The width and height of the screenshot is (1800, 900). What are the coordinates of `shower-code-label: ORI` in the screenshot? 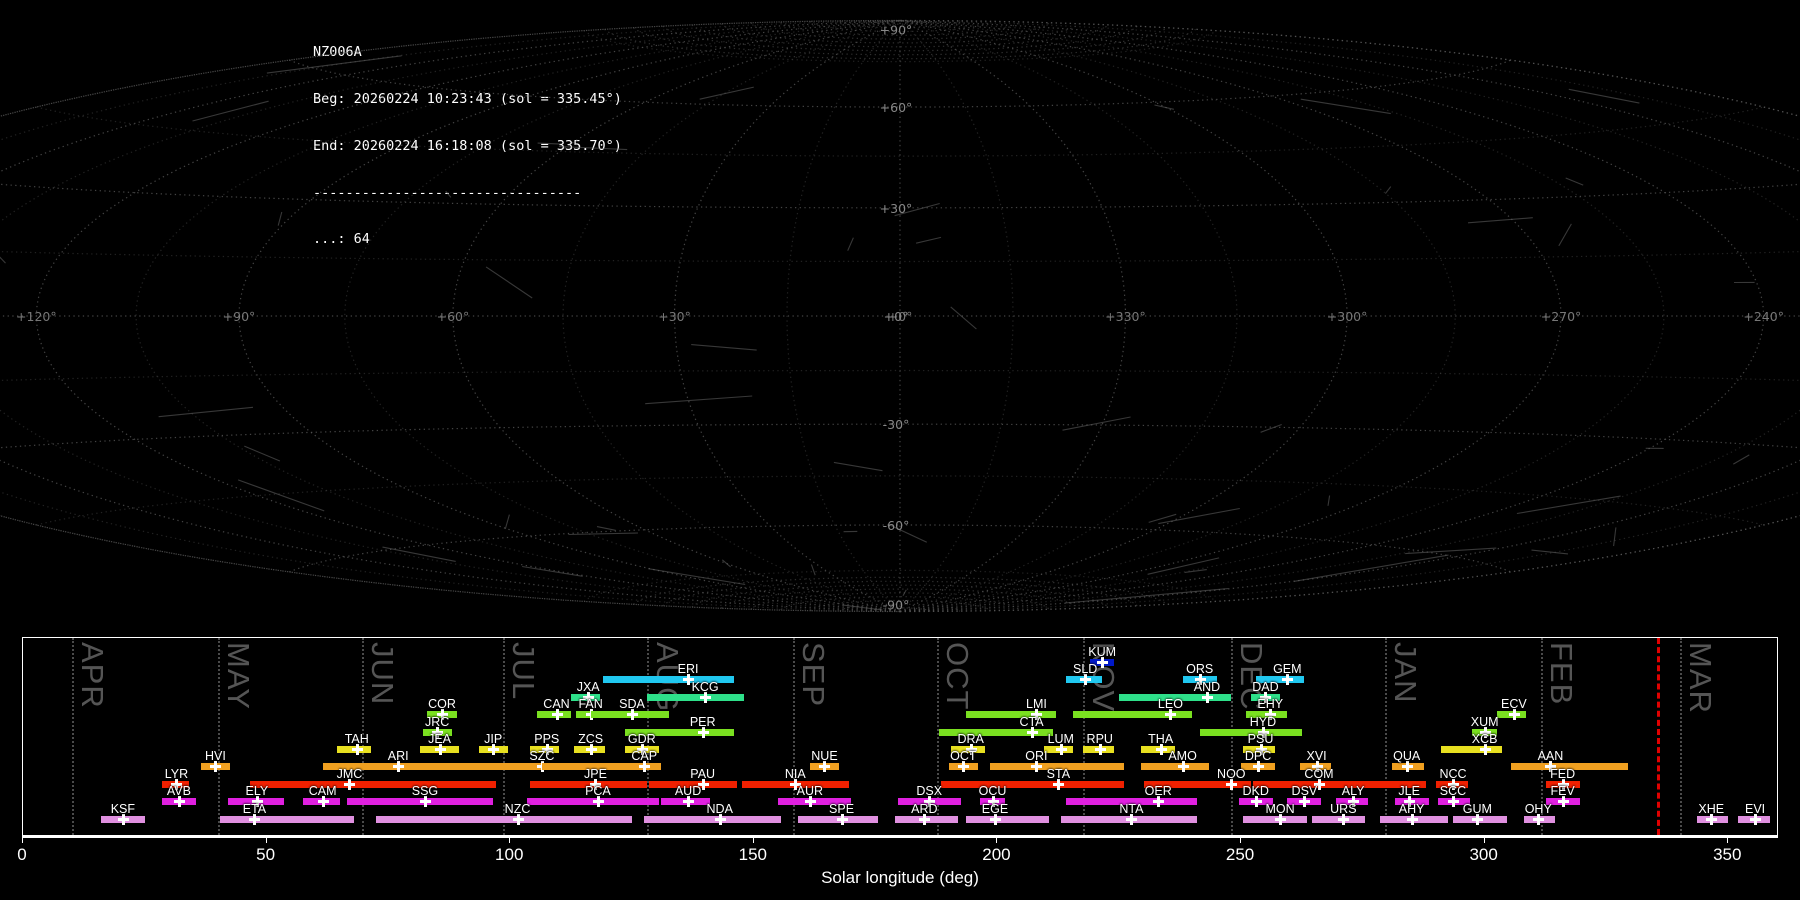 It's located at (1036, 756).